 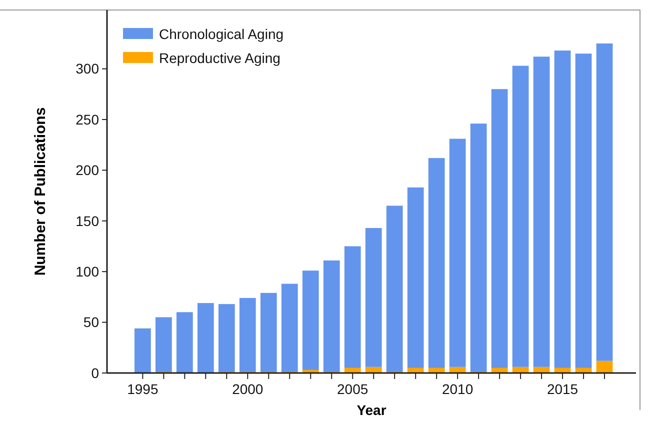 What do you see at coordinates (371, 410) in the screenshot?
I see `x-axis-title: Year` at bounding box center [371, 410].